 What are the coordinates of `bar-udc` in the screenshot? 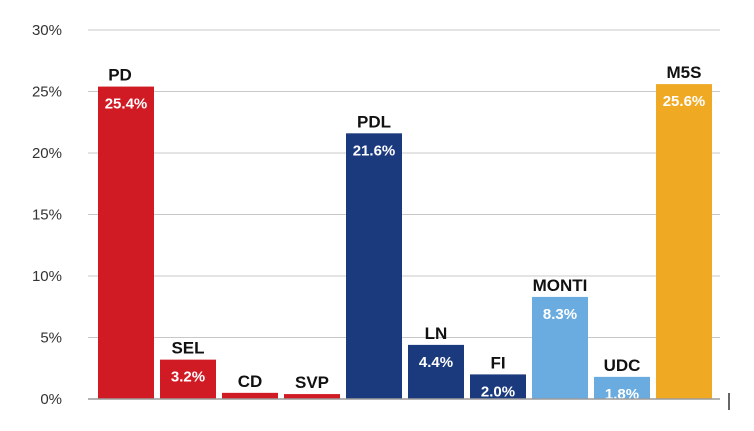 It's located at (622, 387).